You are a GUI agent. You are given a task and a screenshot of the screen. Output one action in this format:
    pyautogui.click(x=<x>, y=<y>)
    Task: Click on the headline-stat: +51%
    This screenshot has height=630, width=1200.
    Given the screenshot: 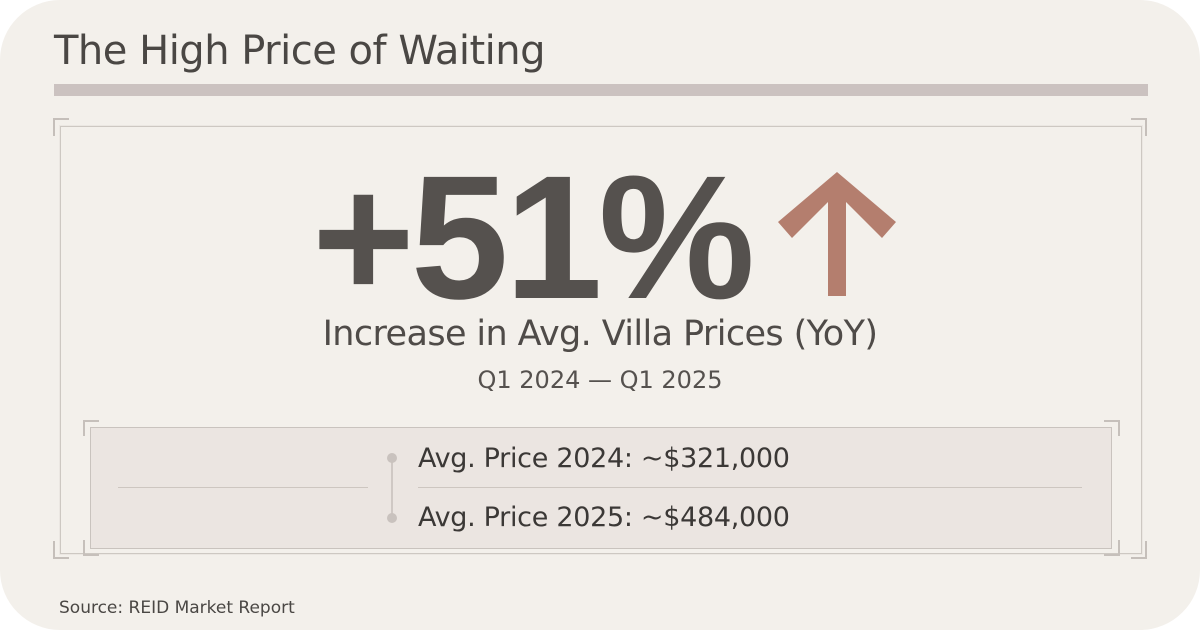 What is the action you would take?
    pyautogui.click(x=533, y=238)
    